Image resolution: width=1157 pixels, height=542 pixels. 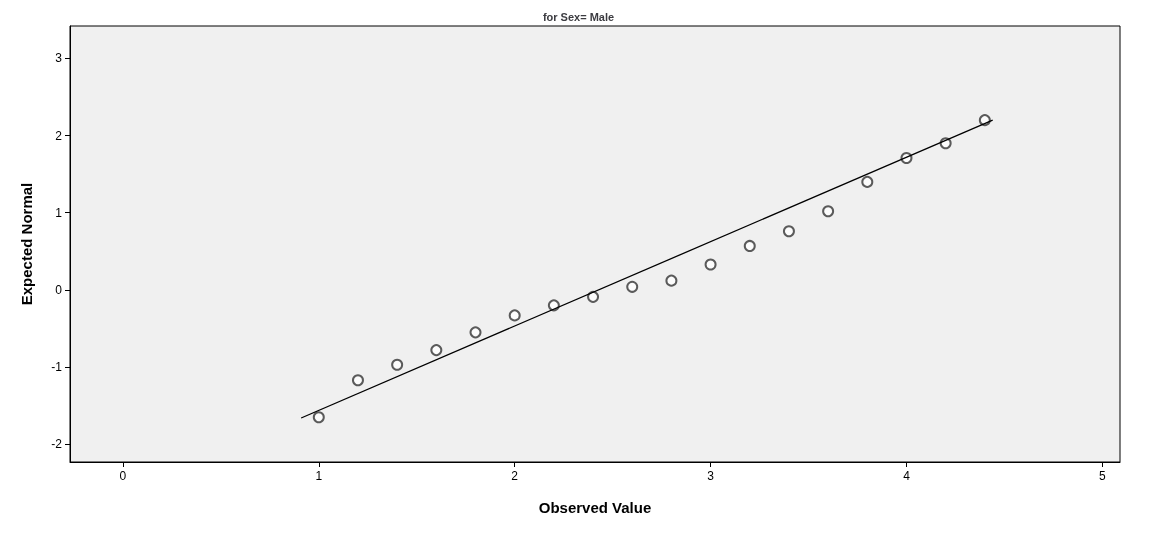 What do you see at coordinates (515, 476) in the screenshot?
I see `x-tick-label: 2` at bounding box center [515, 476].